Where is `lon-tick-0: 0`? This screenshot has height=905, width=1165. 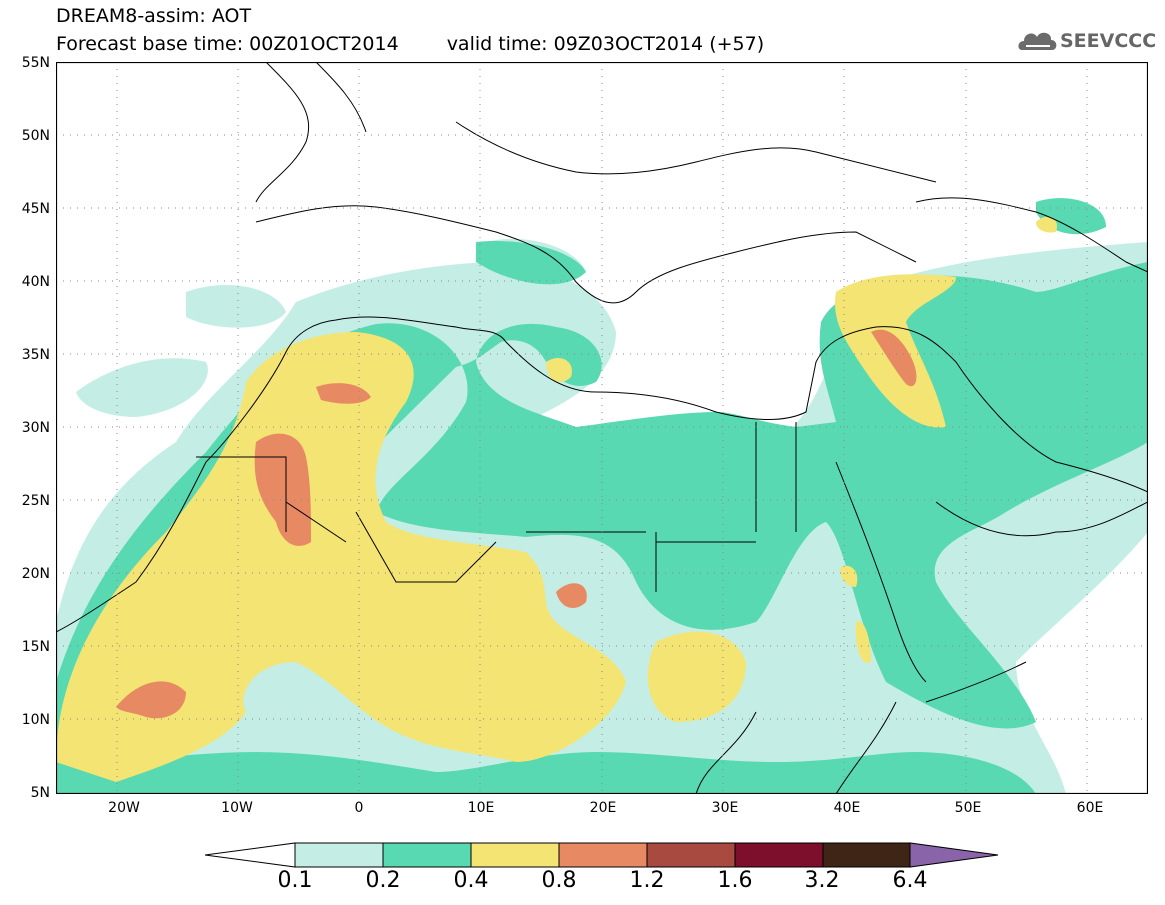 lon-tick-0: 0 is located at coordinates (359, 808).